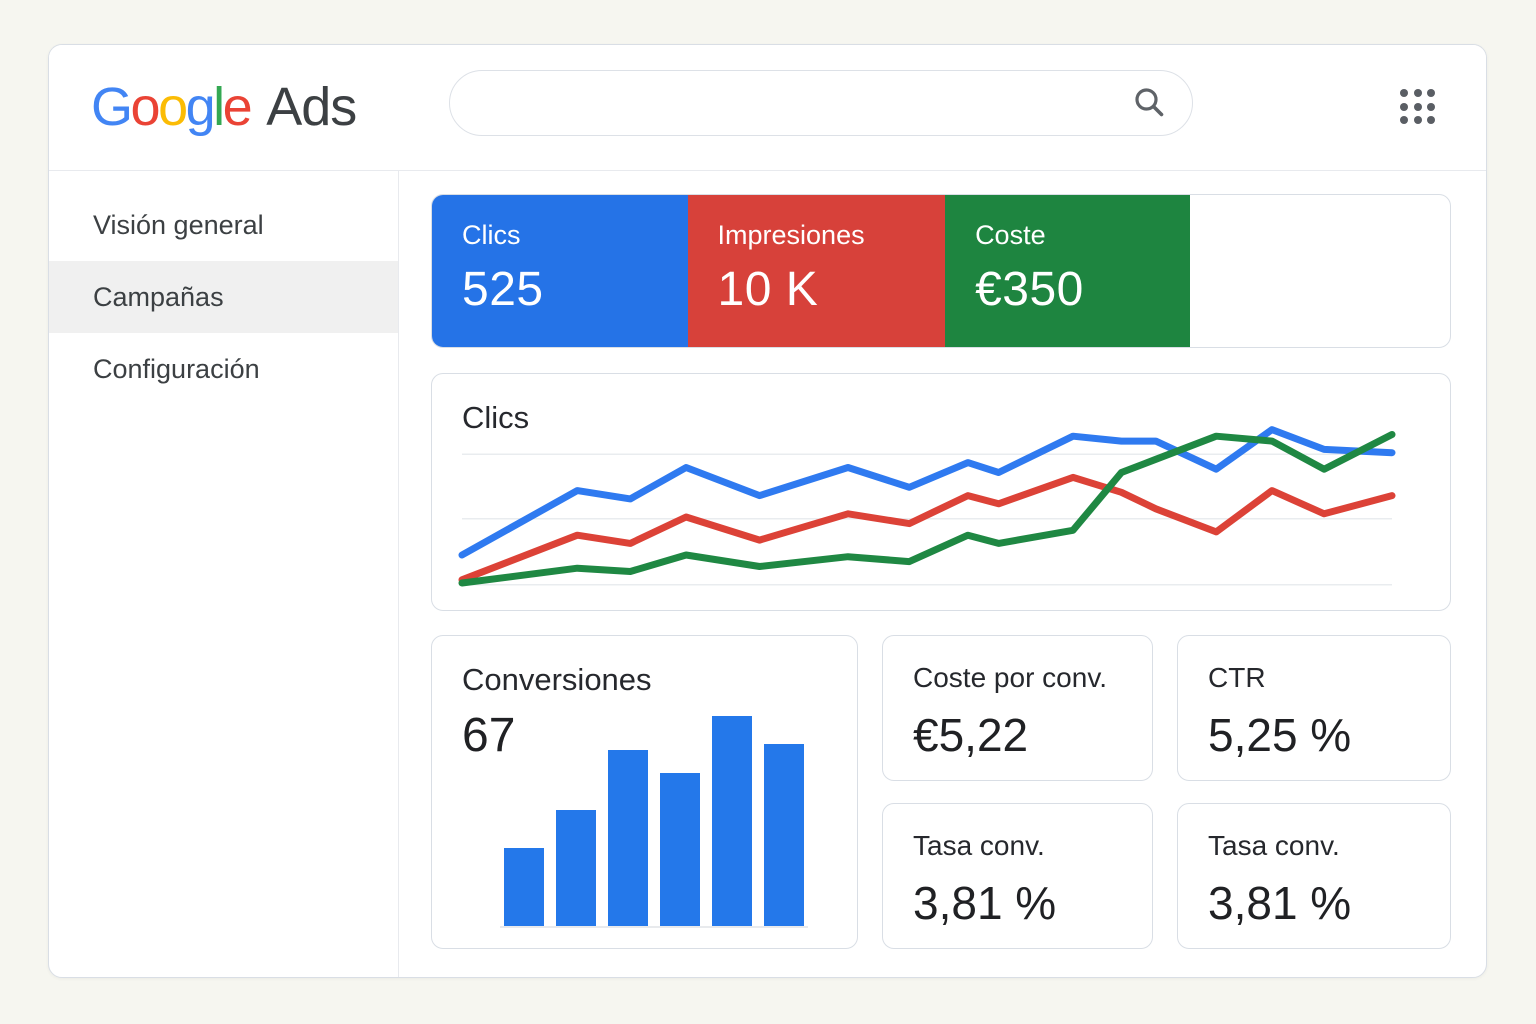 The image size is (1536, 1024). I want to click on logo-letter: e, so click(237, 106).